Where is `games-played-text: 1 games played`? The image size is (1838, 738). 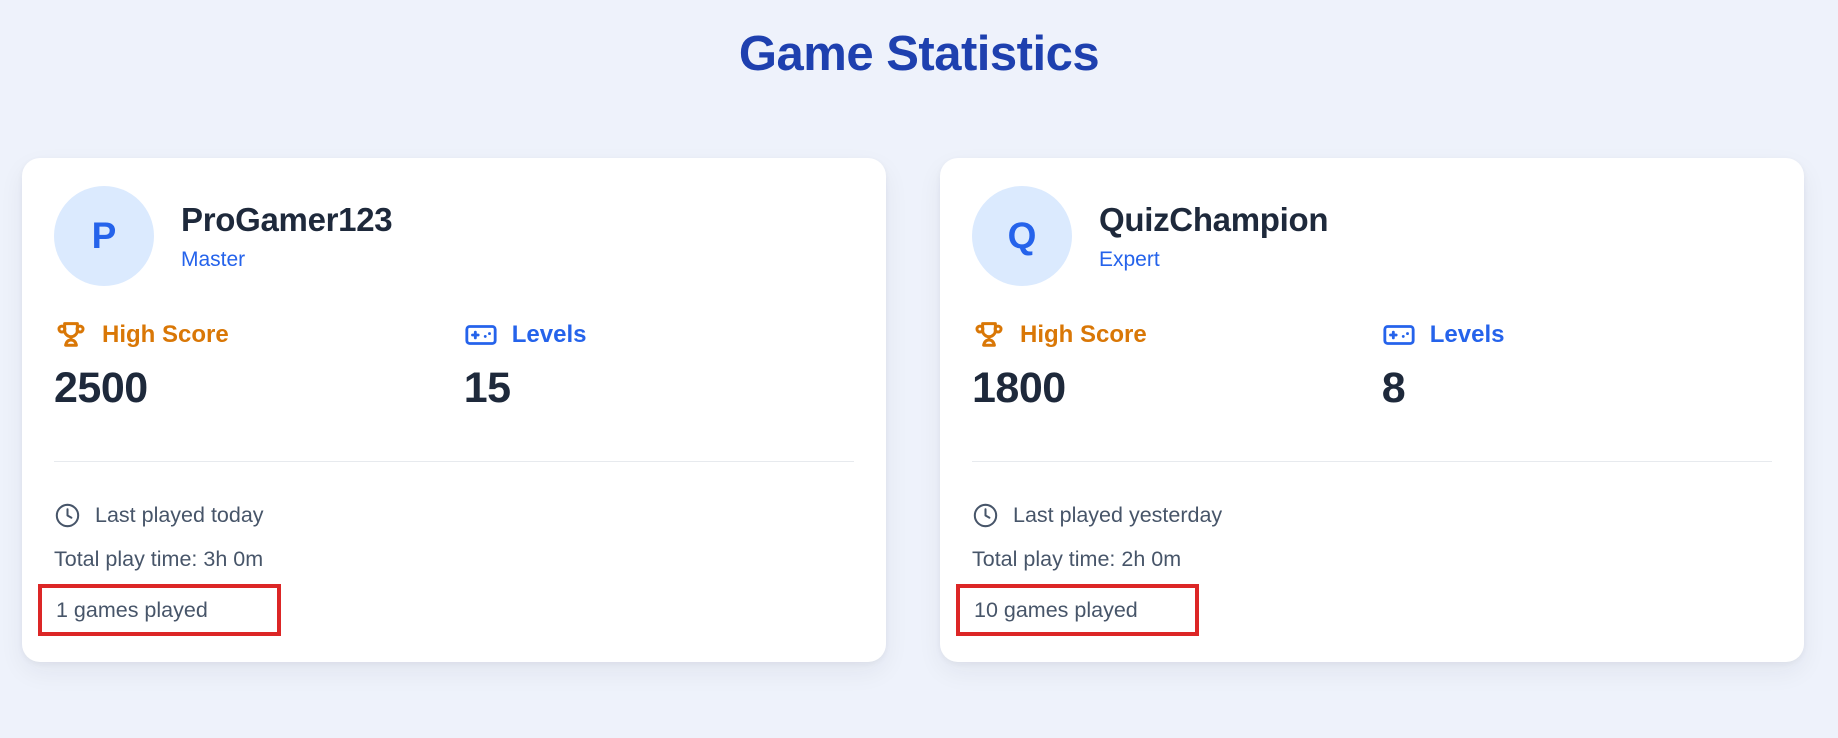 games-played-text: 1 games played is located at coordinates (132, 609).